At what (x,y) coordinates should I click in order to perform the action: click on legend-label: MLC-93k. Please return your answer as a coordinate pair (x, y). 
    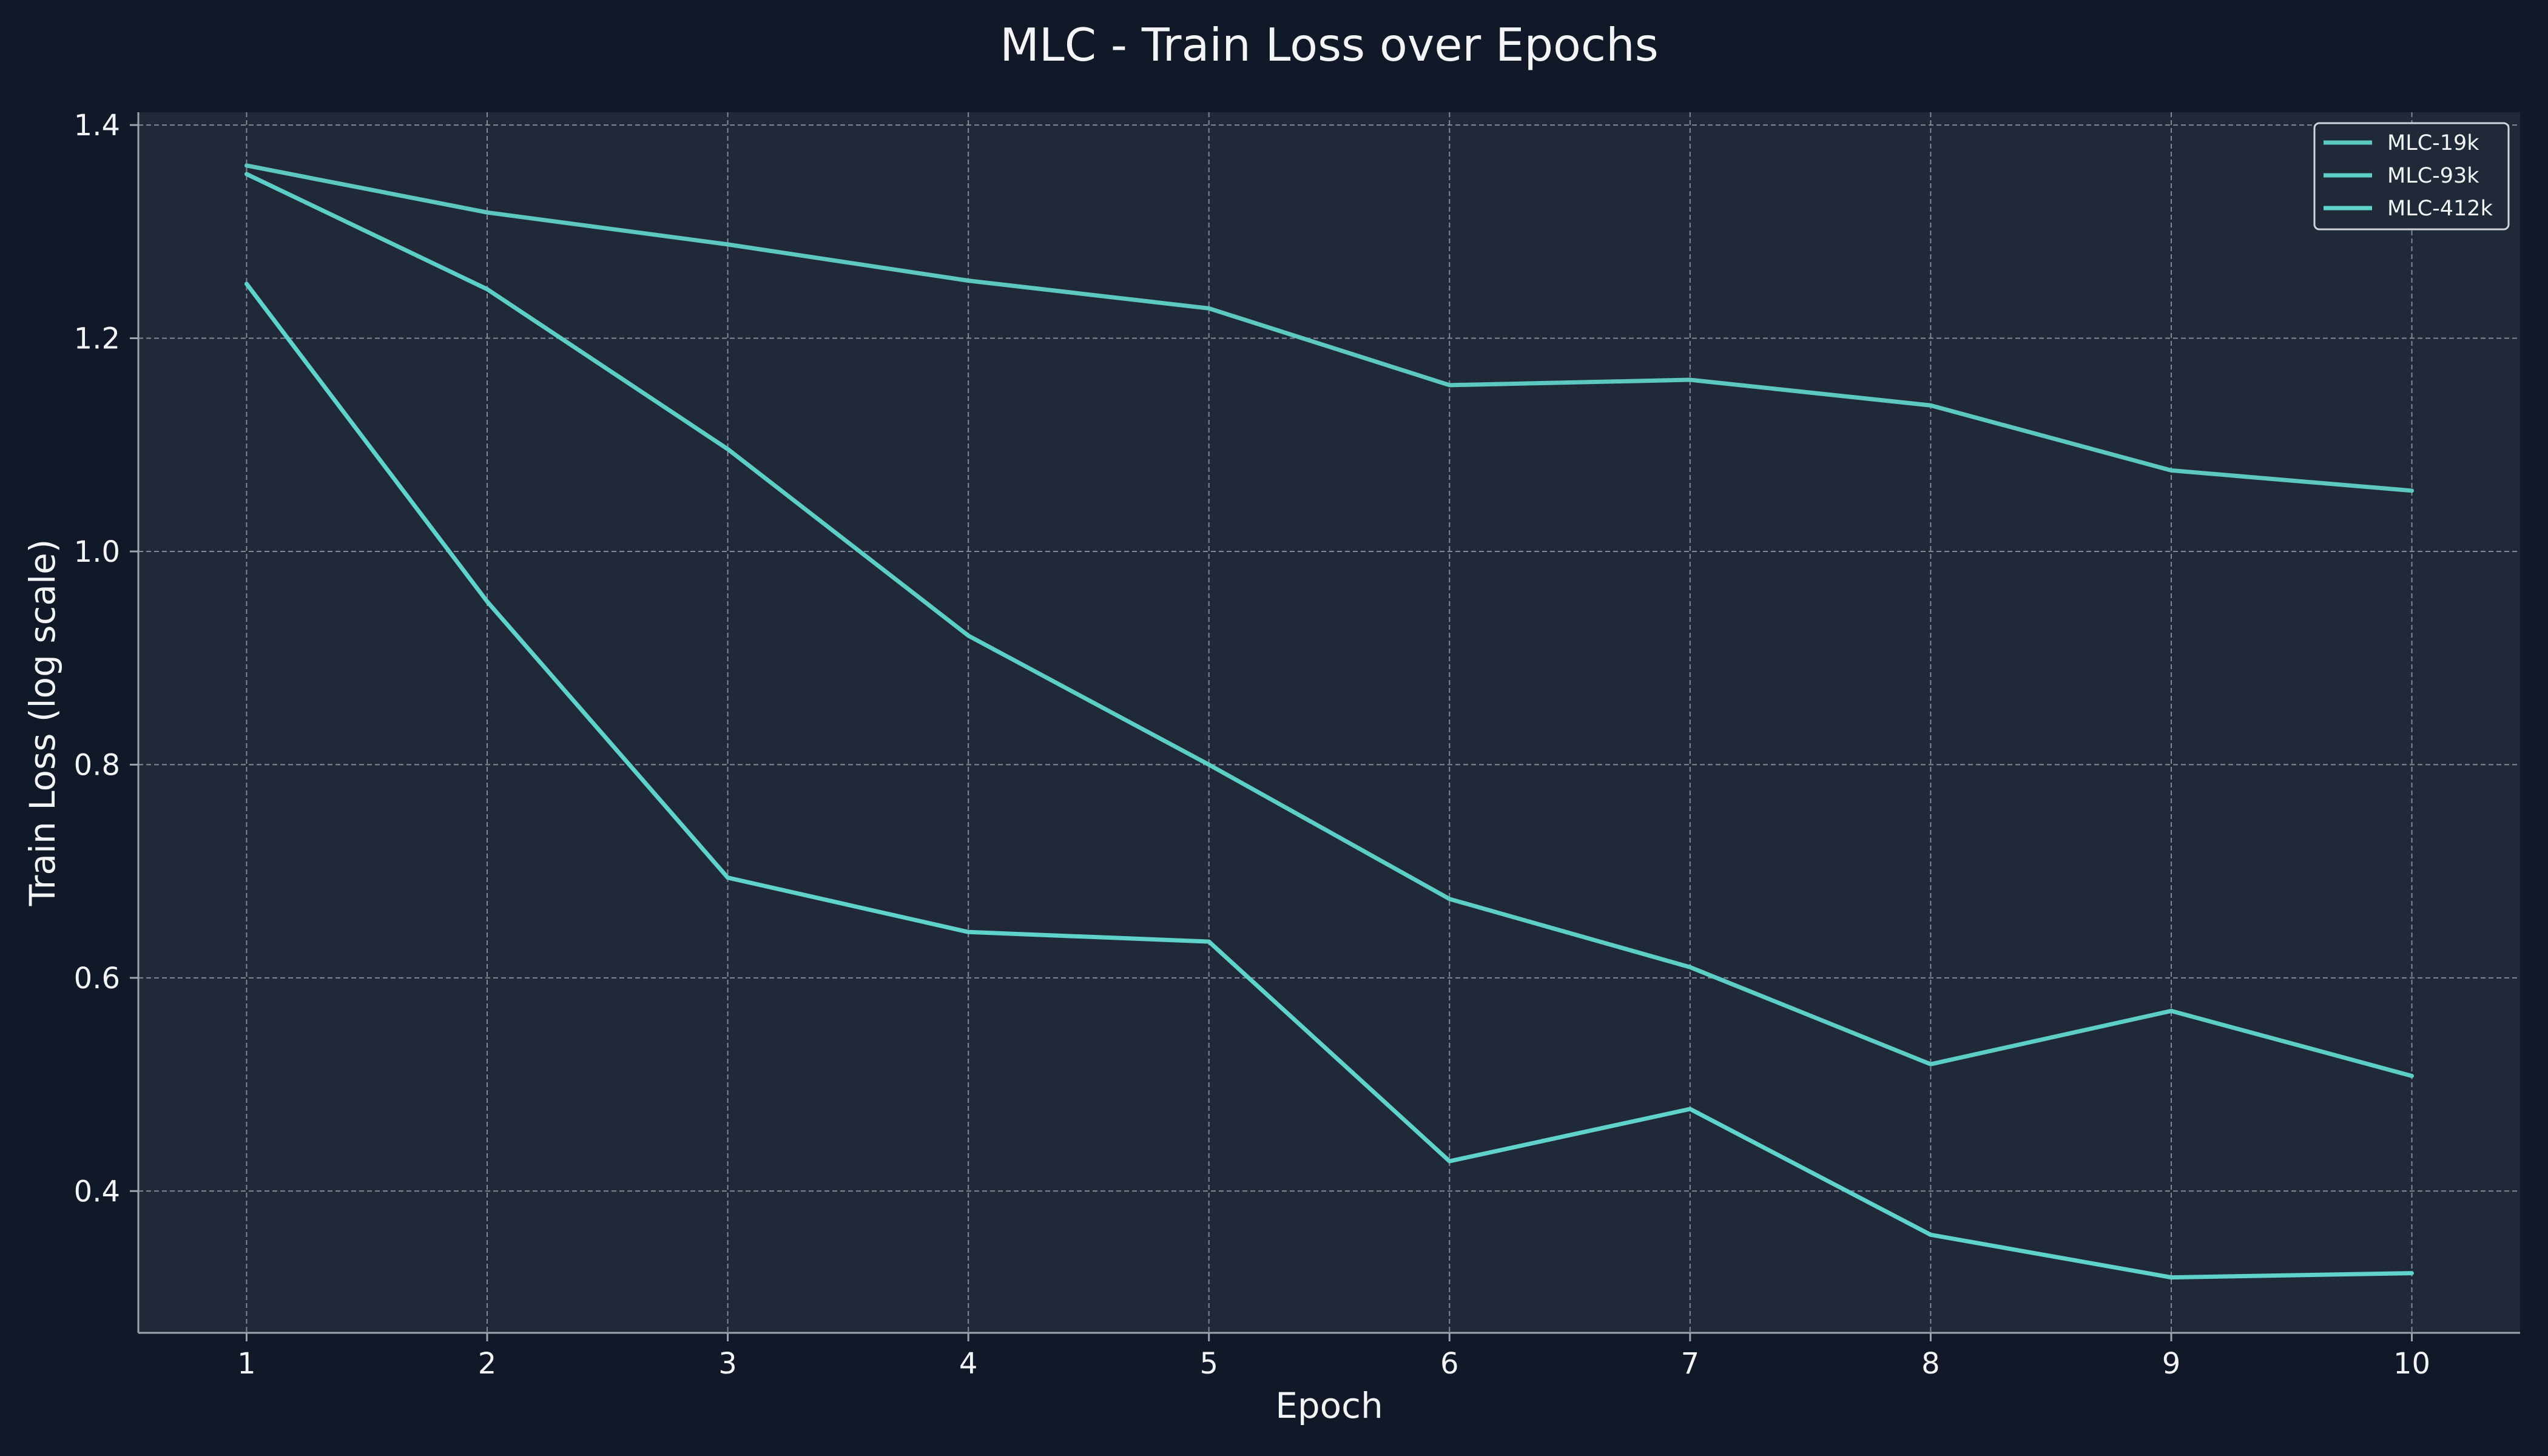
    Looking at the image, I should click on (2433, 176).